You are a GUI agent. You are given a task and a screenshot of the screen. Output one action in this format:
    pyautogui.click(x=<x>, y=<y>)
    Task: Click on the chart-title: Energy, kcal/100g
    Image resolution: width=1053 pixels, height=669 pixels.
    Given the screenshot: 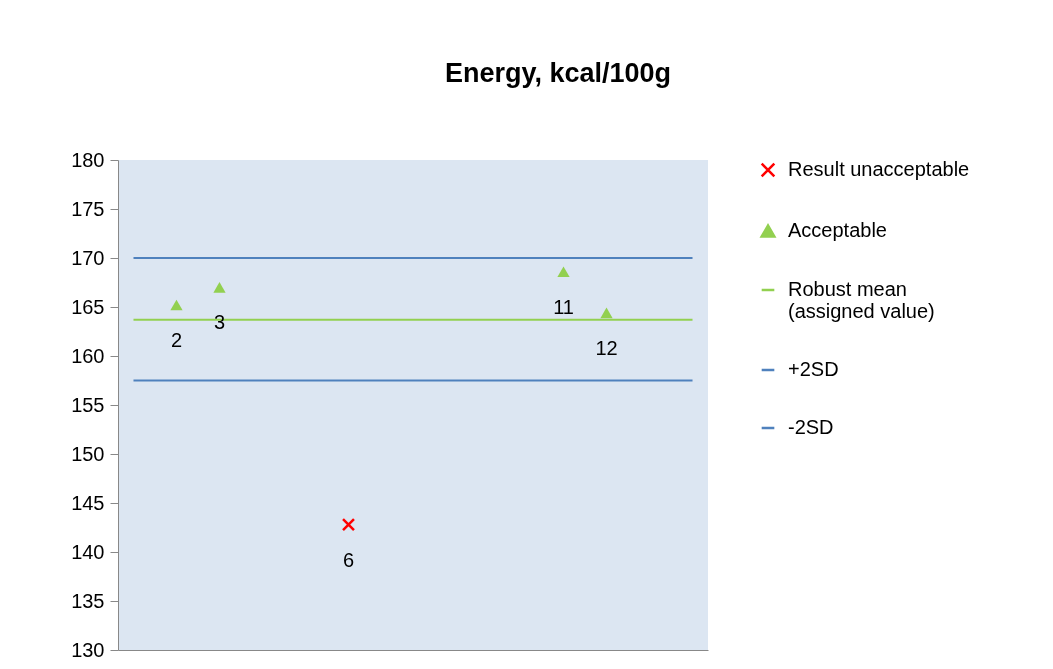 What is the action you would take?
    pyautogui.click(x=558, y=73)
    